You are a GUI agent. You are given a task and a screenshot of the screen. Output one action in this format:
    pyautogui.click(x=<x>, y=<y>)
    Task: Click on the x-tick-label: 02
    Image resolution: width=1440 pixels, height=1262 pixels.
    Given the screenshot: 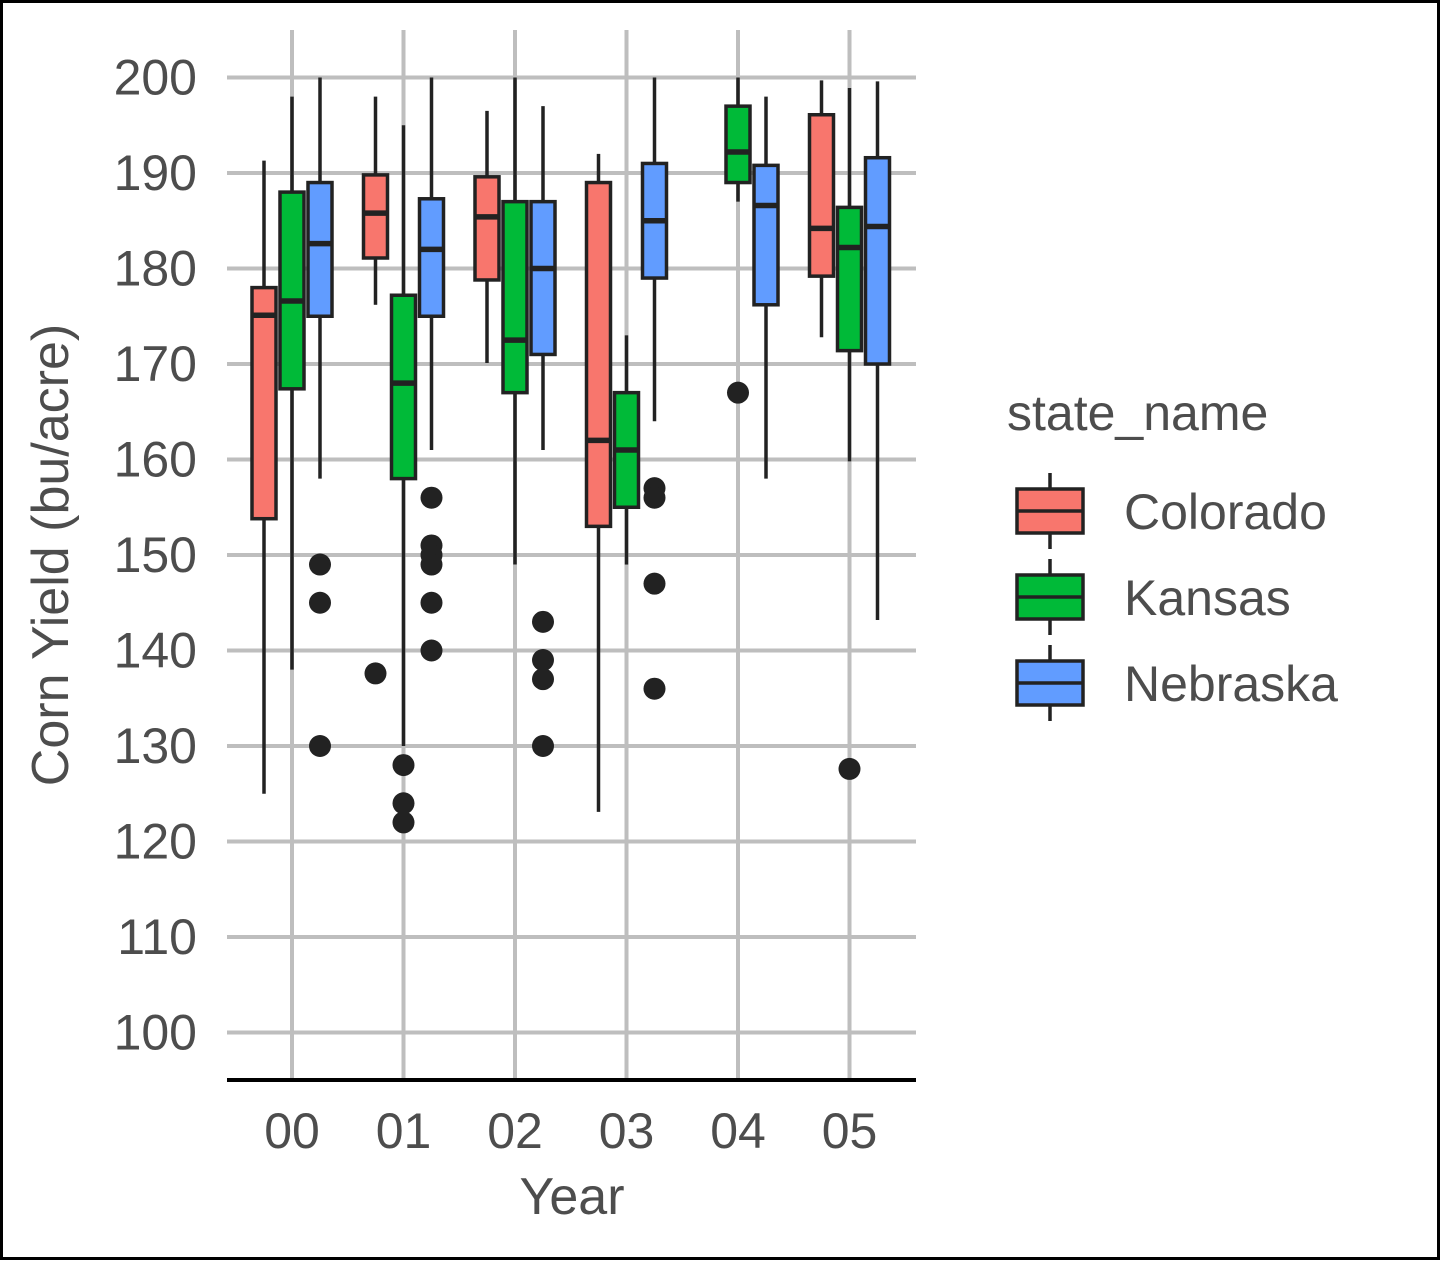 What is the action you would take?
    pyautogui.click(x=515, y=1131)
    